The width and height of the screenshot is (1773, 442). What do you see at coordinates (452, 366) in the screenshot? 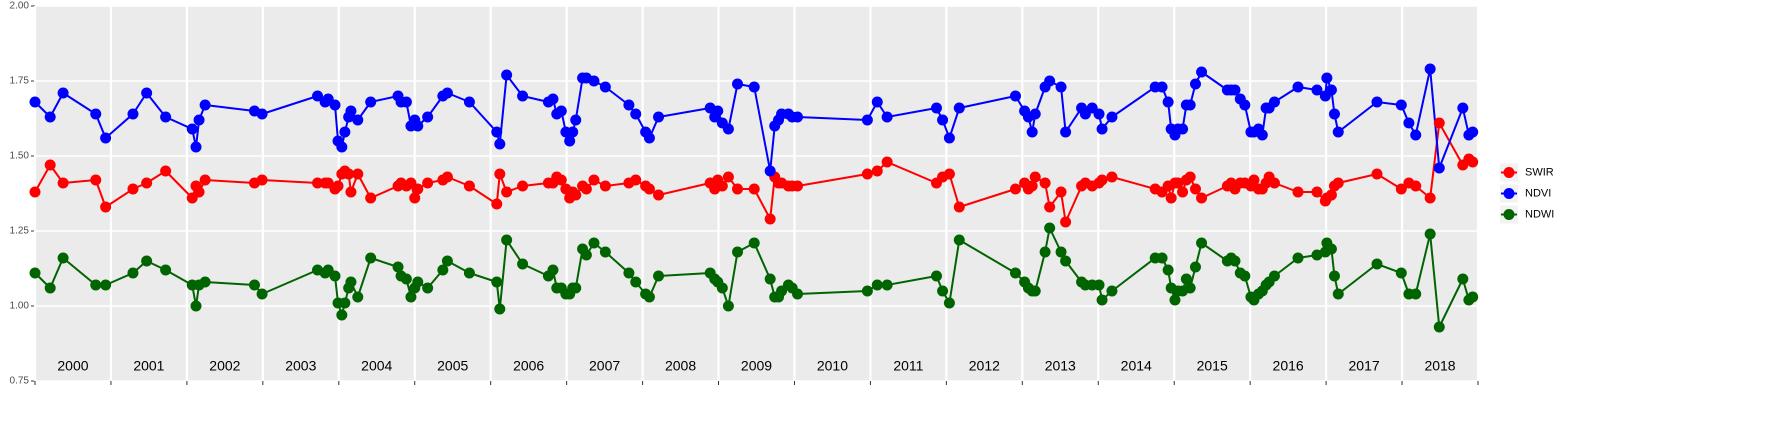
I see `year-label: 2005` at bounding box center [452, 366].